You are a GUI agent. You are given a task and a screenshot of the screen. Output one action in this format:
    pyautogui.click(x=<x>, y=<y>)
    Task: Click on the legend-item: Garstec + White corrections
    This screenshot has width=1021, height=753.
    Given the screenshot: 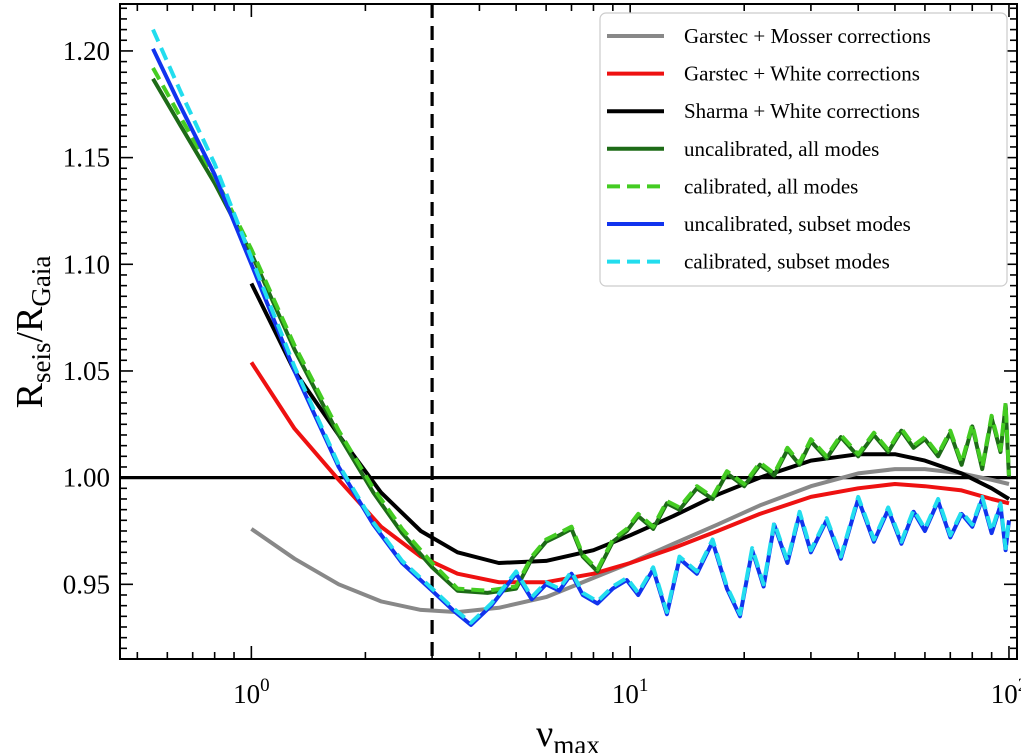 What is the action you would take?
    pyautogui.click(x=763, y=74)
    